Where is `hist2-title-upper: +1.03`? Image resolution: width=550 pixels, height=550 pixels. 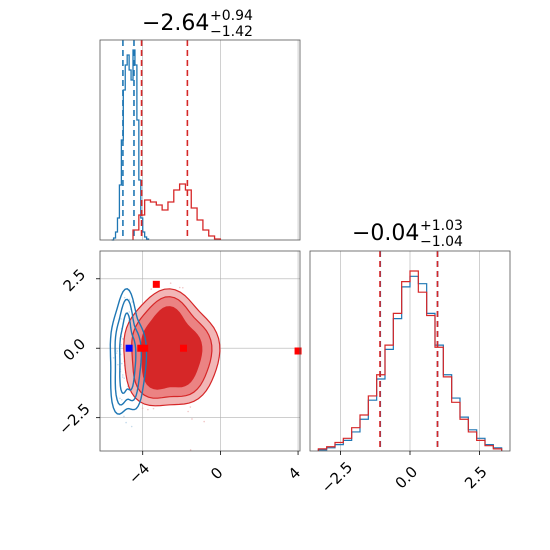
hist2-title-upper: +1.03 is located at coordinates (441, 226).